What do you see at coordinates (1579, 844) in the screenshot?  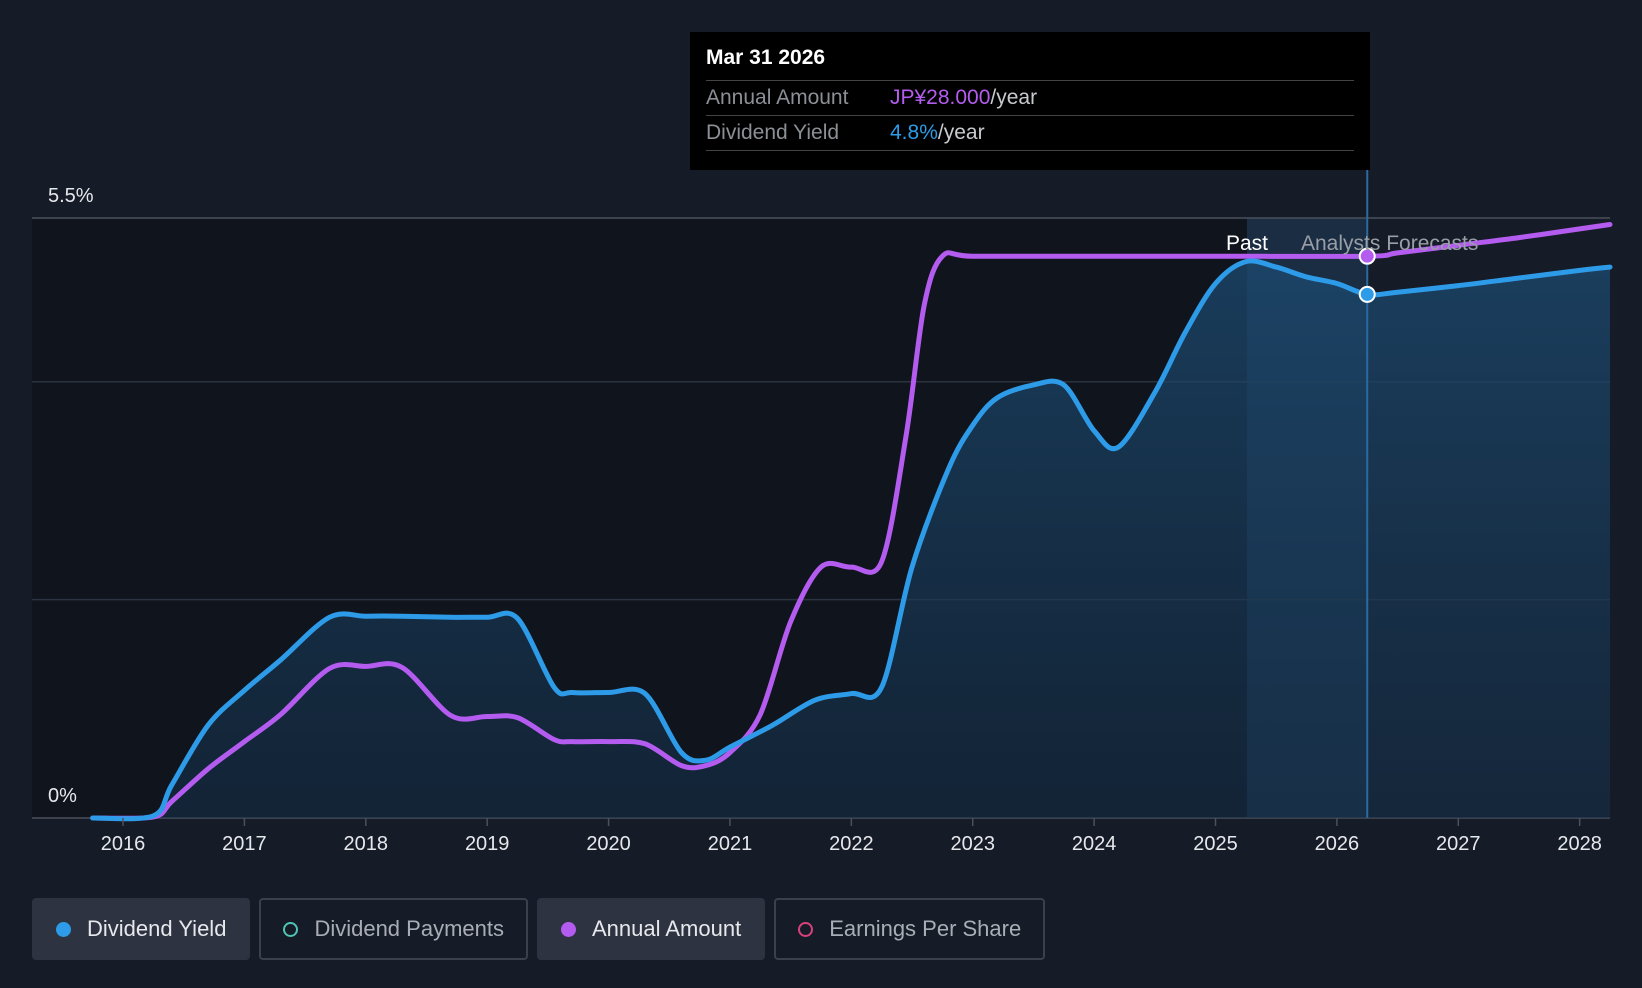 I see `x-tick-label: 2028` at bounding box center [1579, 844].